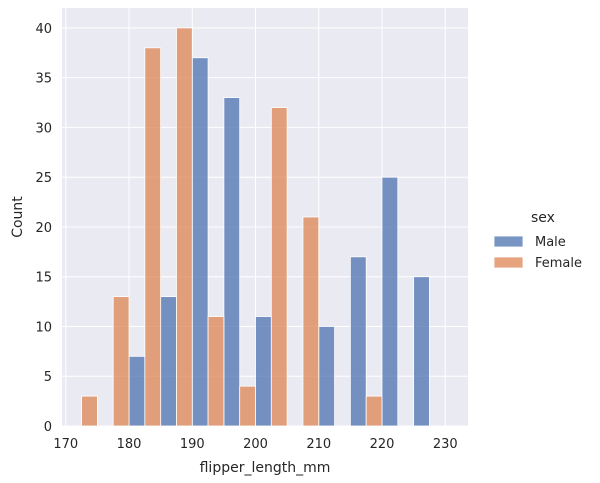  I want to click on x-tick-label: 190, so click(192, 444).